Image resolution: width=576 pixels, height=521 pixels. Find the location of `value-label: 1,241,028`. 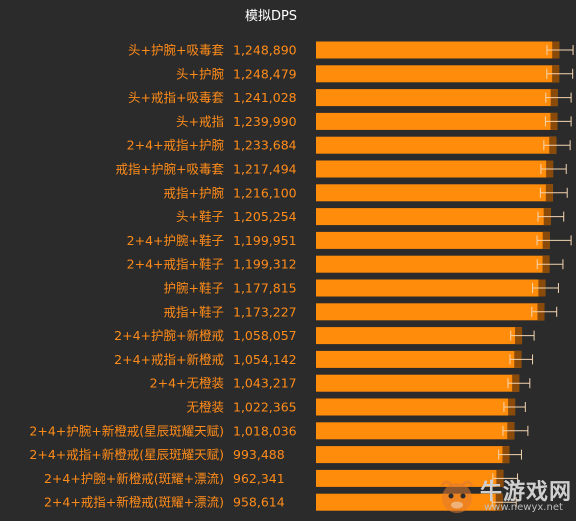

value-label: 1,241,028 is located at coordinates (265, 97).